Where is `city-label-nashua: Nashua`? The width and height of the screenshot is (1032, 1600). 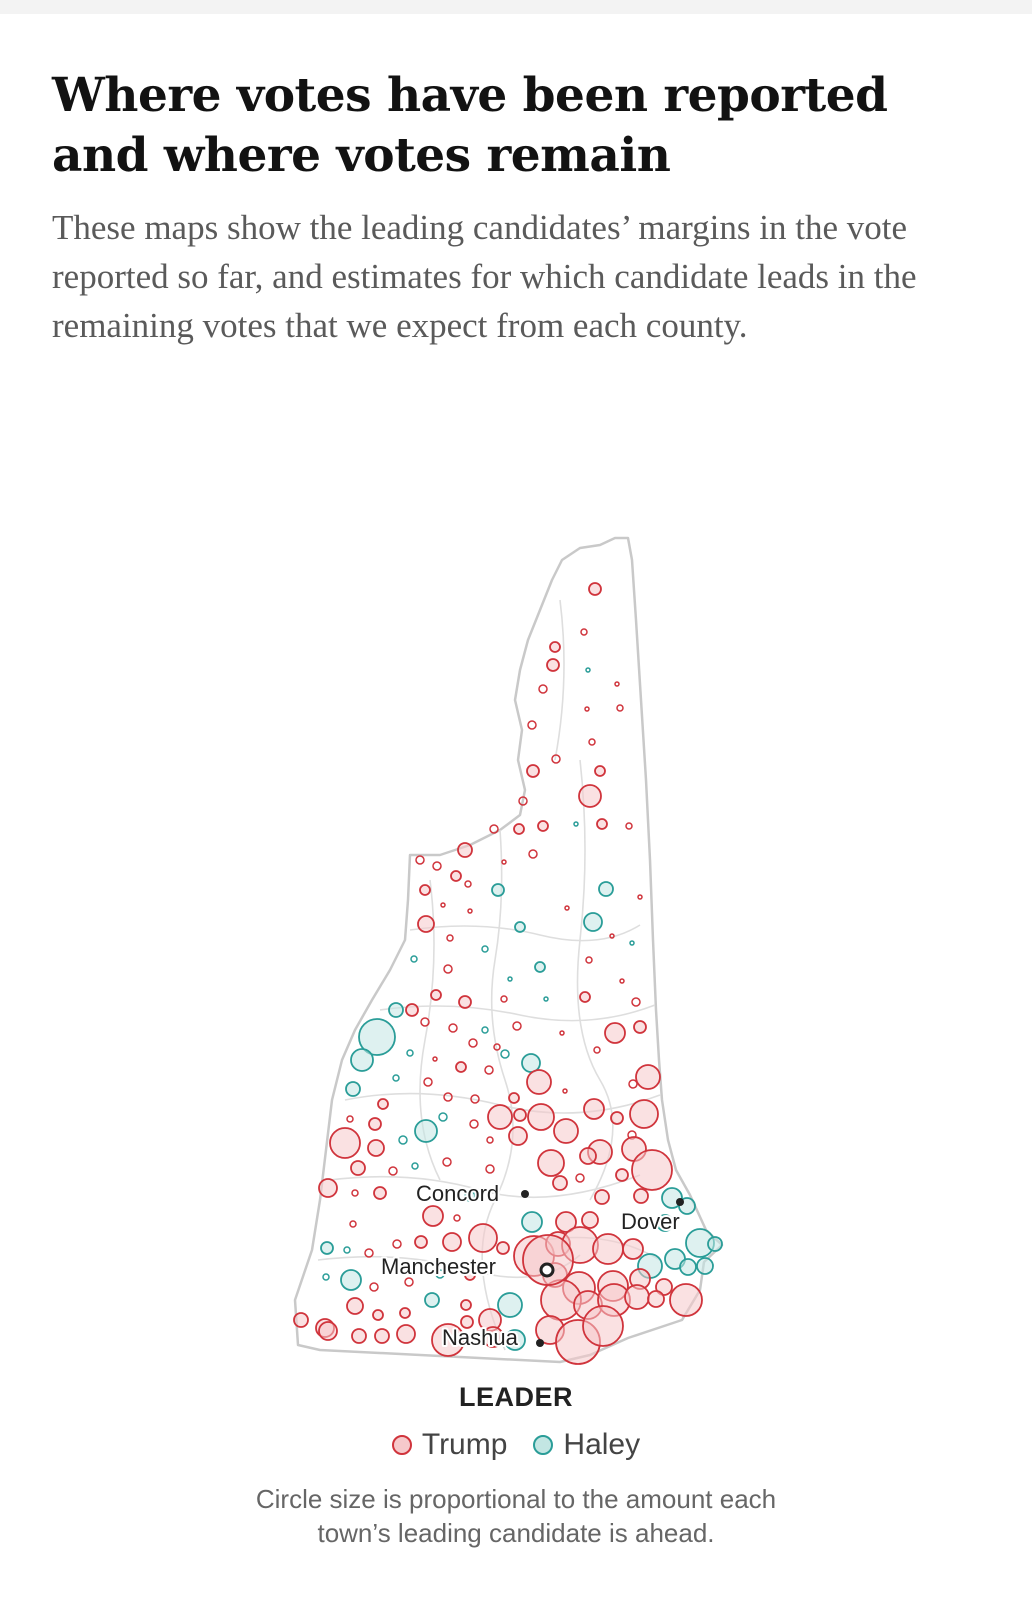
city-label-nashua: Nashua is located at coordinates (480, 1337).